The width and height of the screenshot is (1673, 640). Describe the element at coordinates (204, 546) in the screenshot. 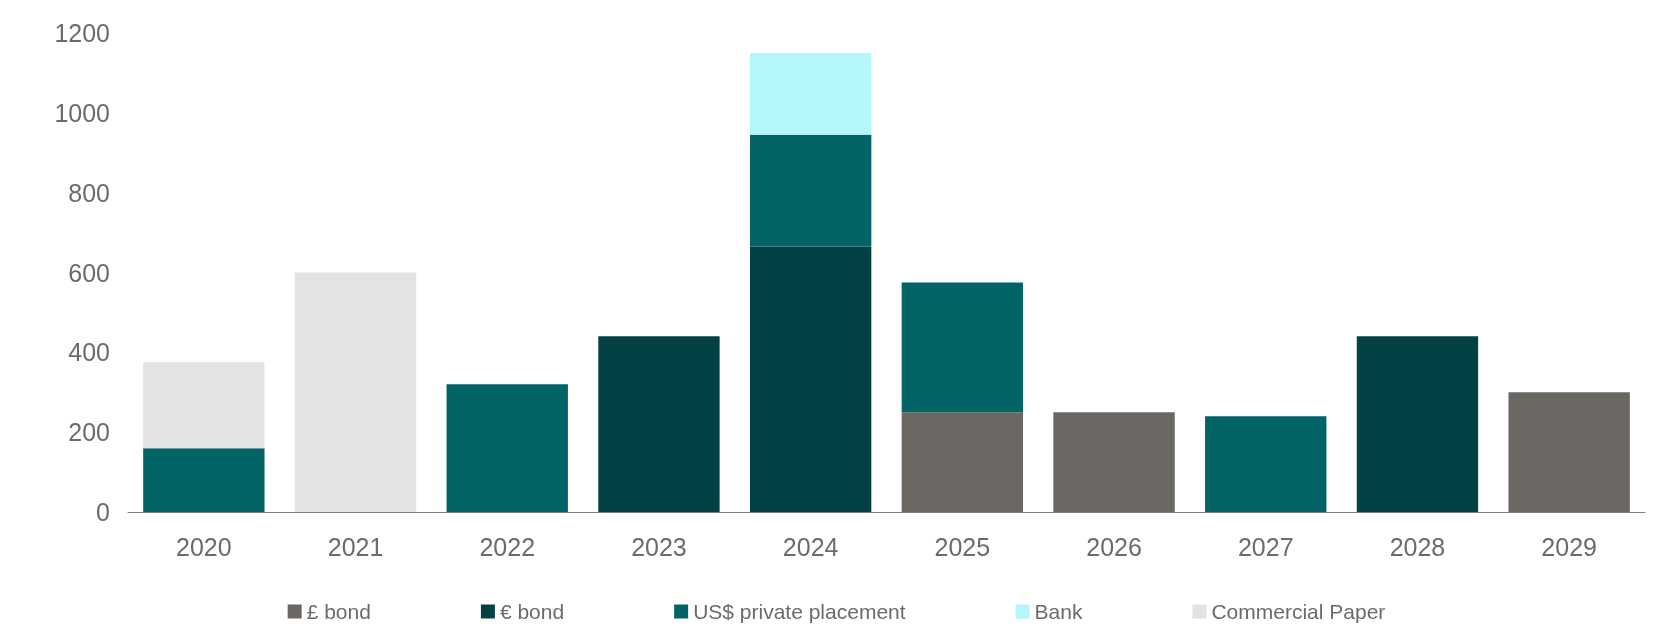

I see `x-tick-label: 2020` at that location.